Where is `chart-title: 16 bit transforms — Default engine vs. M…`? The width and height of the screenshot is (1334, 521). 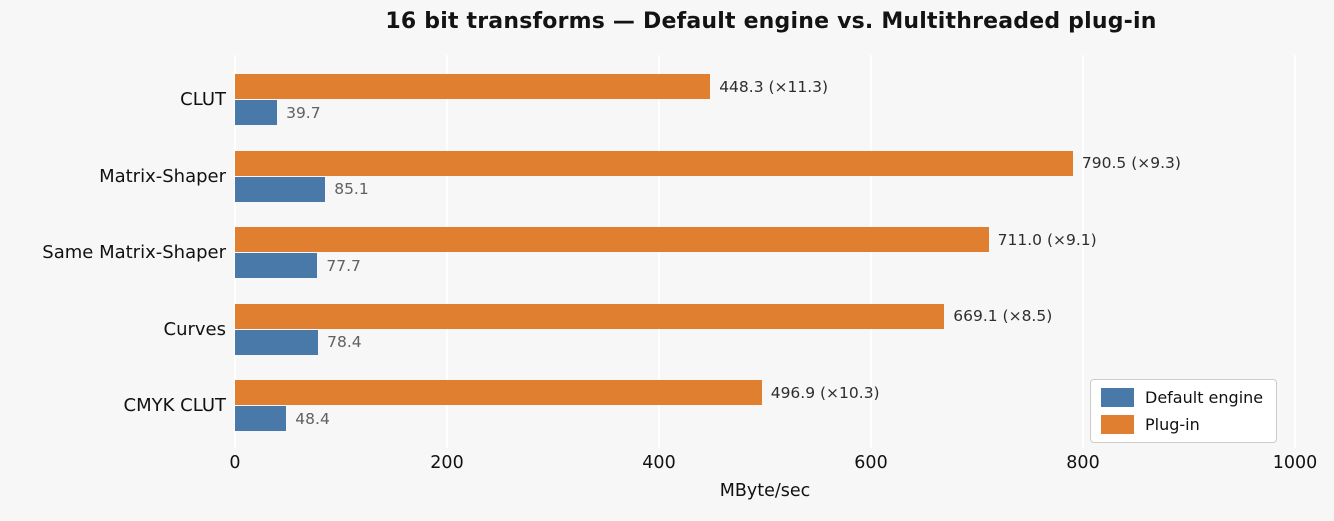 chart-title: 16 bit transforms — Default engine vs. M… is located at coordinates (771, 21).